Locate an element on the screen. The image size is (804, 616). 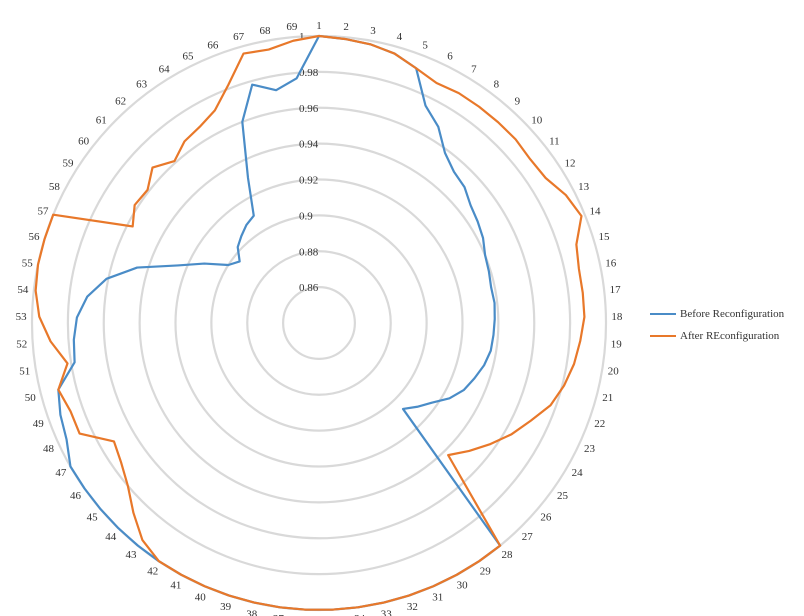
category-label: 28 is located at coordinates (508, 555).